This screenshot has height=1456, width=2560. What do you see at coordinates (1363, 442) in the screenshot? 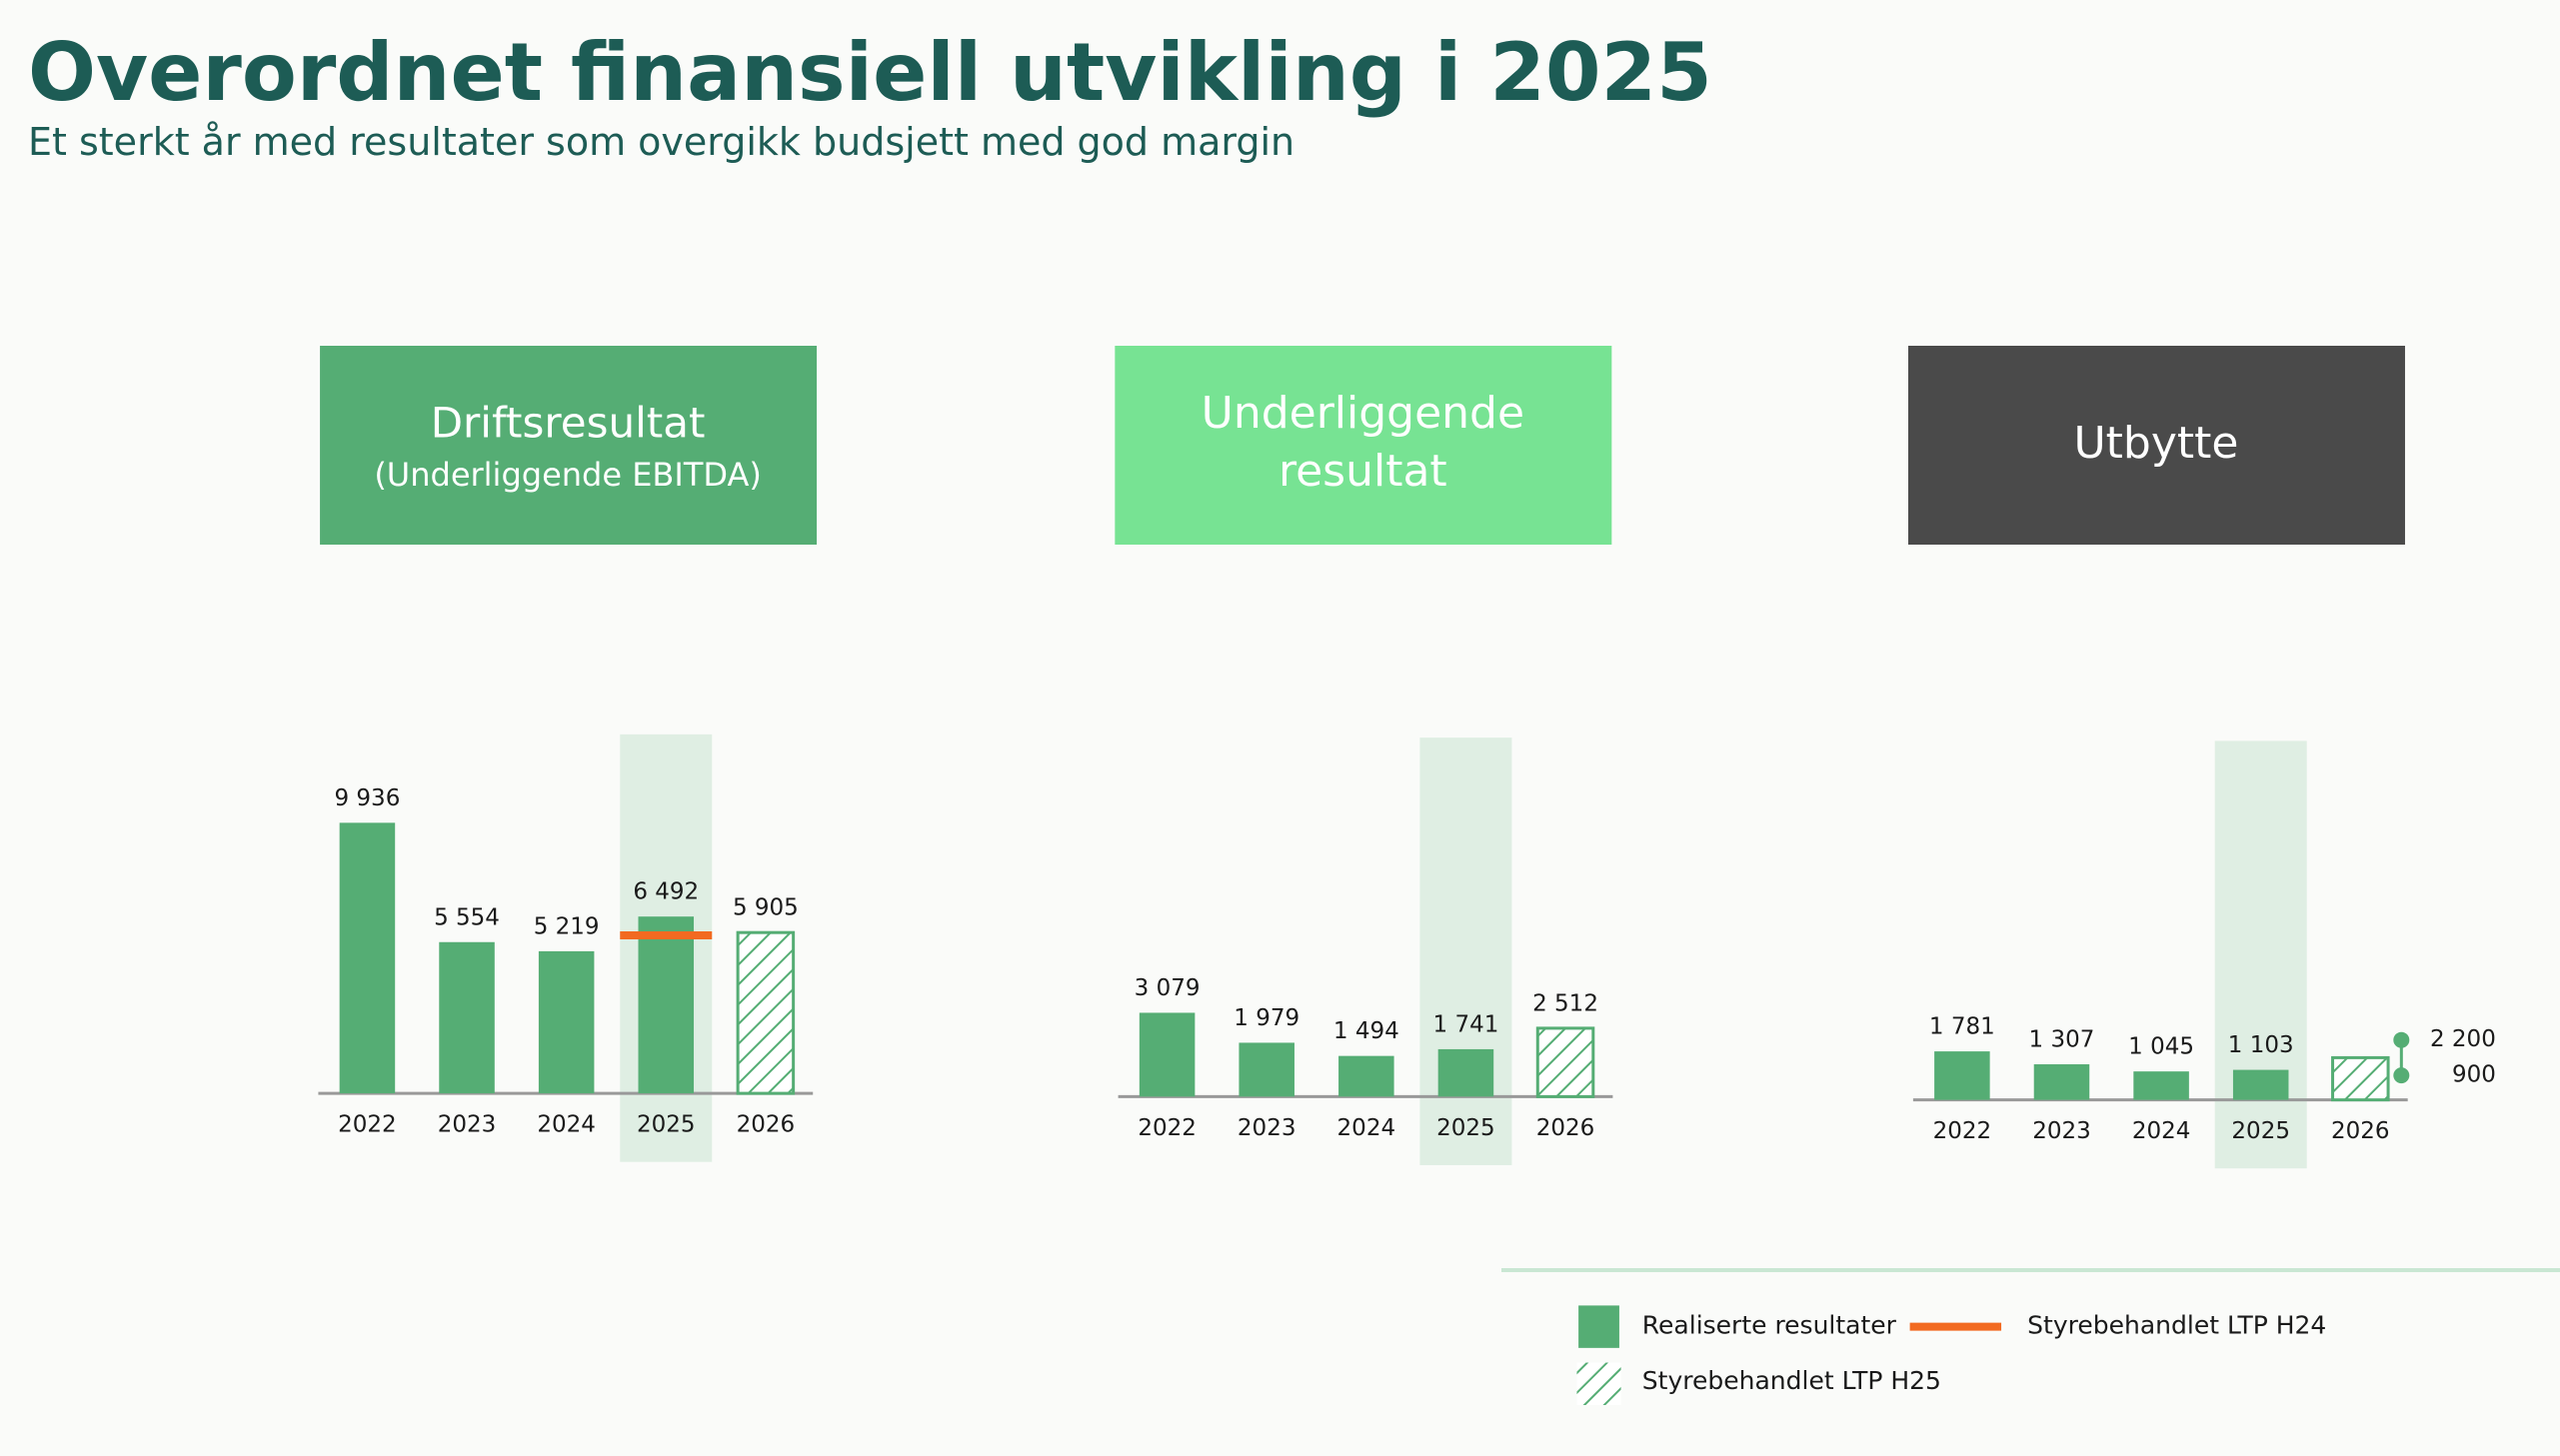
I see `chart-title: Underliggende resultat` at bounding box center [1363, 442].